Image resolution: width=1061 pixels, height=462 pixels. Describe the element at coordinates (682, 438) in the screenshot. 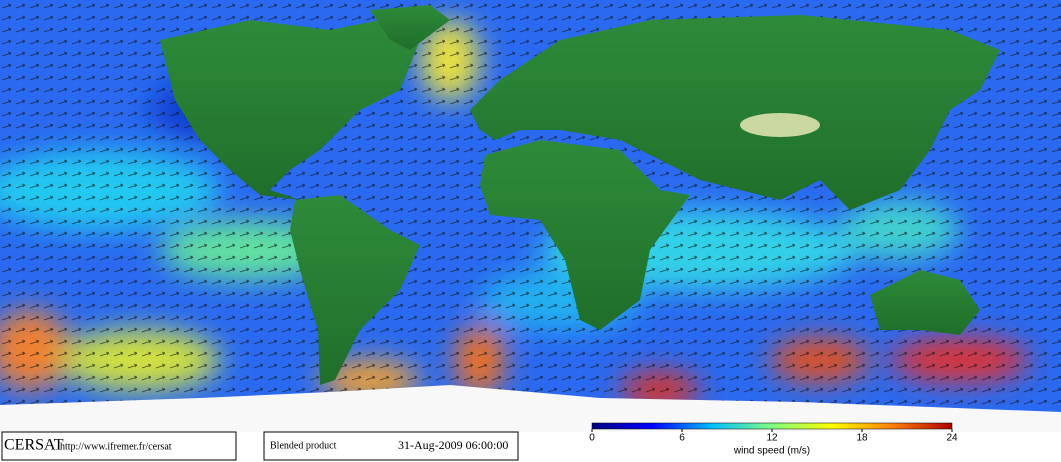

I see `colorbar-tick-label: 6` at that location.